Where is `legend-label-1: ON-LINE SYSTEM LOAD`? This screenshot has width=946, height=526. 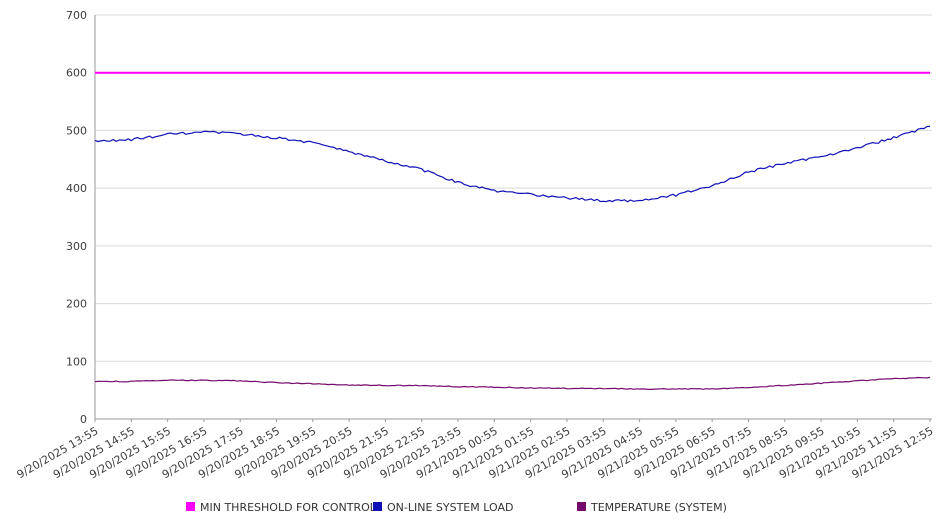 legend-label-1: ON-LINE SYSTEM LOAD is located at coordinates (450, 507).